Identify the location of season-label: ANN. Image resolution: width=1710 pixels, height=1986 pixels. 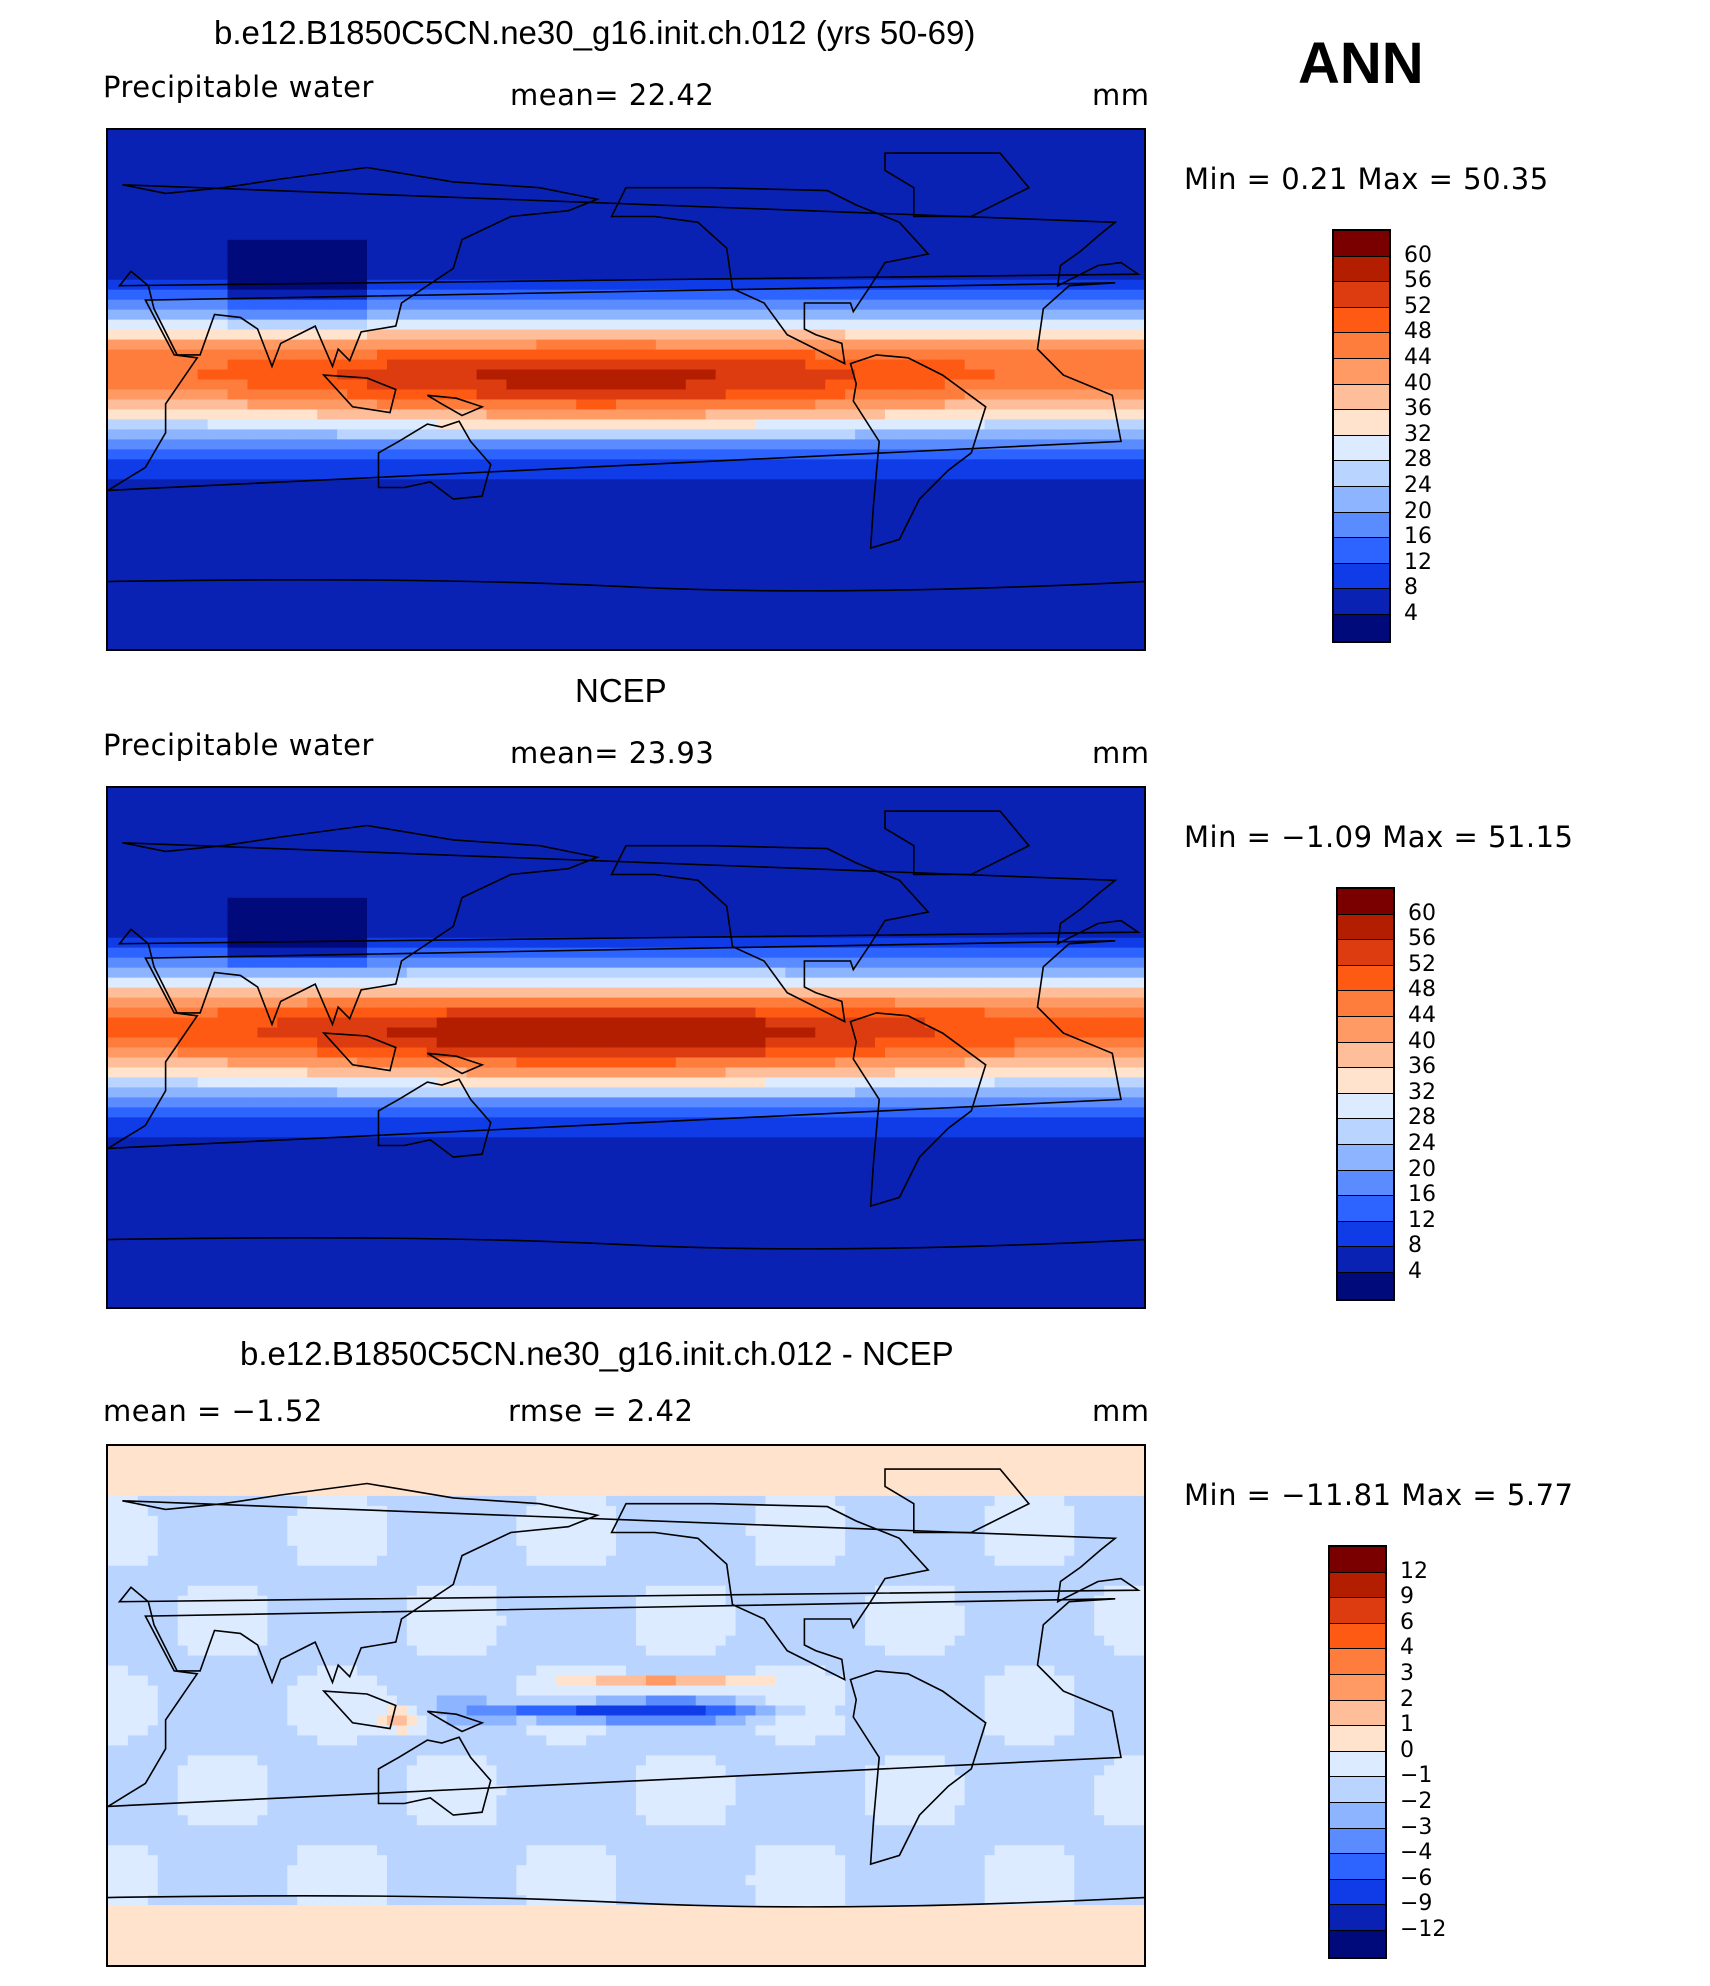
(1361, 63).